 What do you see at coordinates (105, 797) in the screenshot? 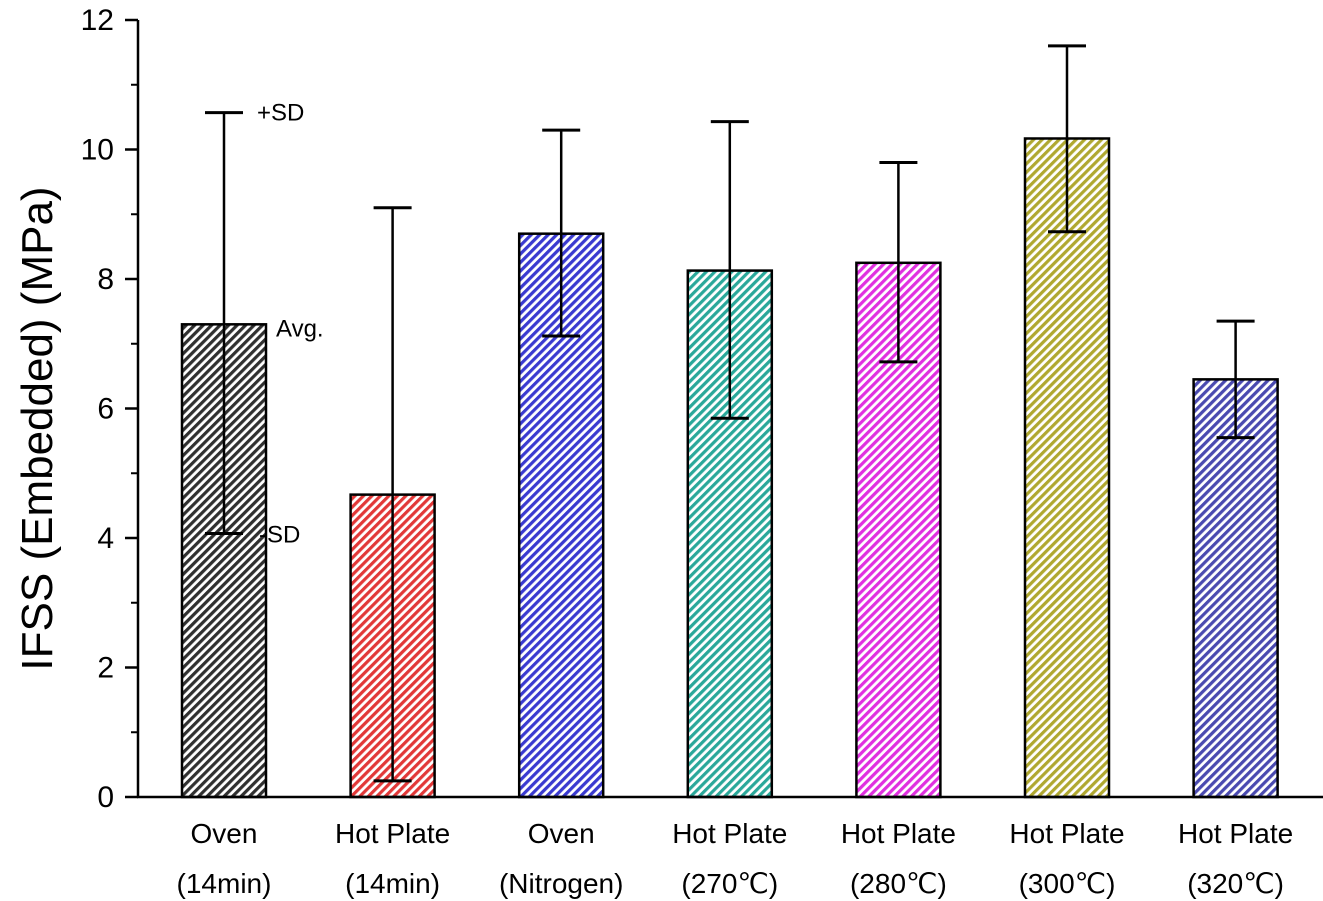
I see `y-tick-label: 0` at bounding box center [105, 797].